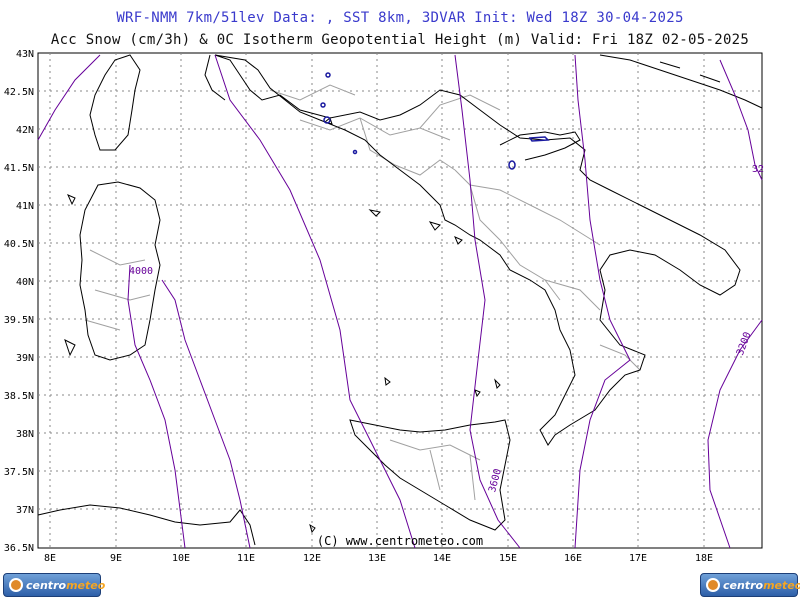 This screenshot has width=800, height=600. I want to click on svg-text: 18E, so click(704, 558).